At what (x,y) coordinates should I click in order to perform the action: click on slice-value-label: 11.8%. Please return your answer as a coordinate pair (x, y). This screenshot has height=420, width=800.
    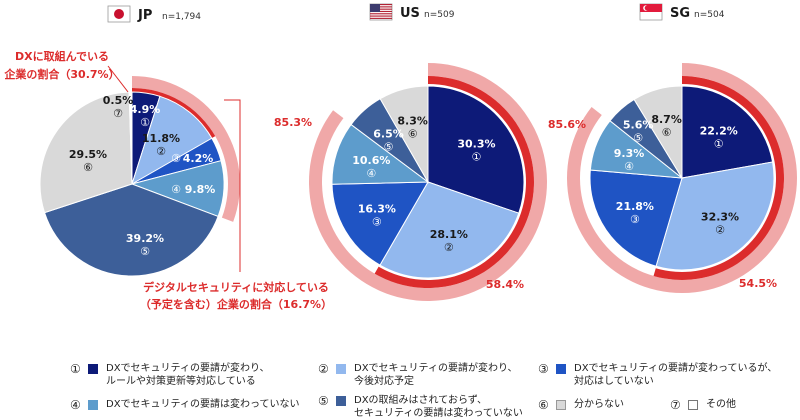
    Looking at the image, I should click on (161, 138).